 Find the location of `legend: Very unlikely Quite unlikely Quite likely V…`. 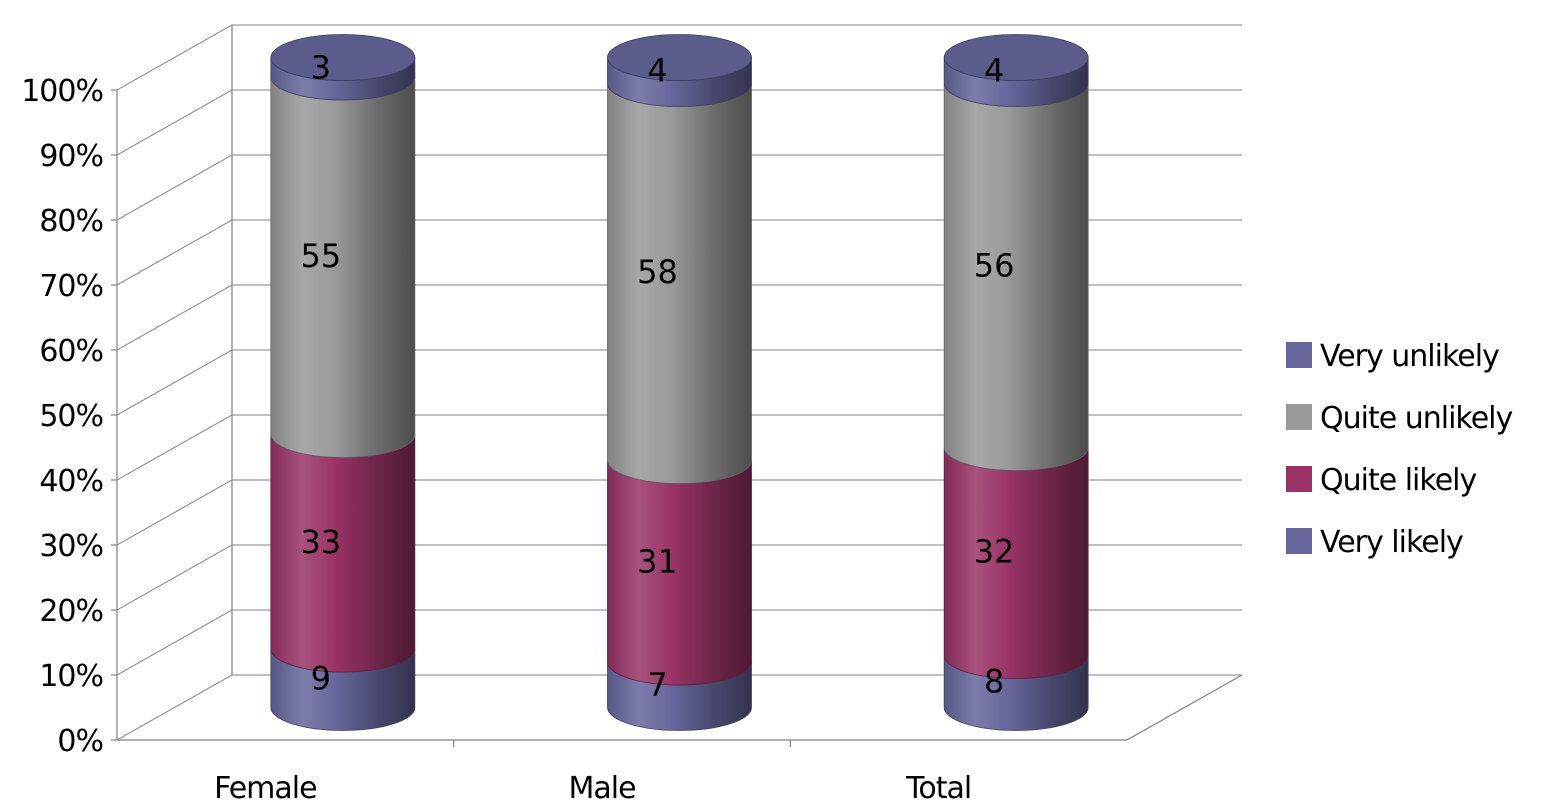

legend: Very unlikely Quite unlikely Quite likely V… is located at coordinates (1400, 449).